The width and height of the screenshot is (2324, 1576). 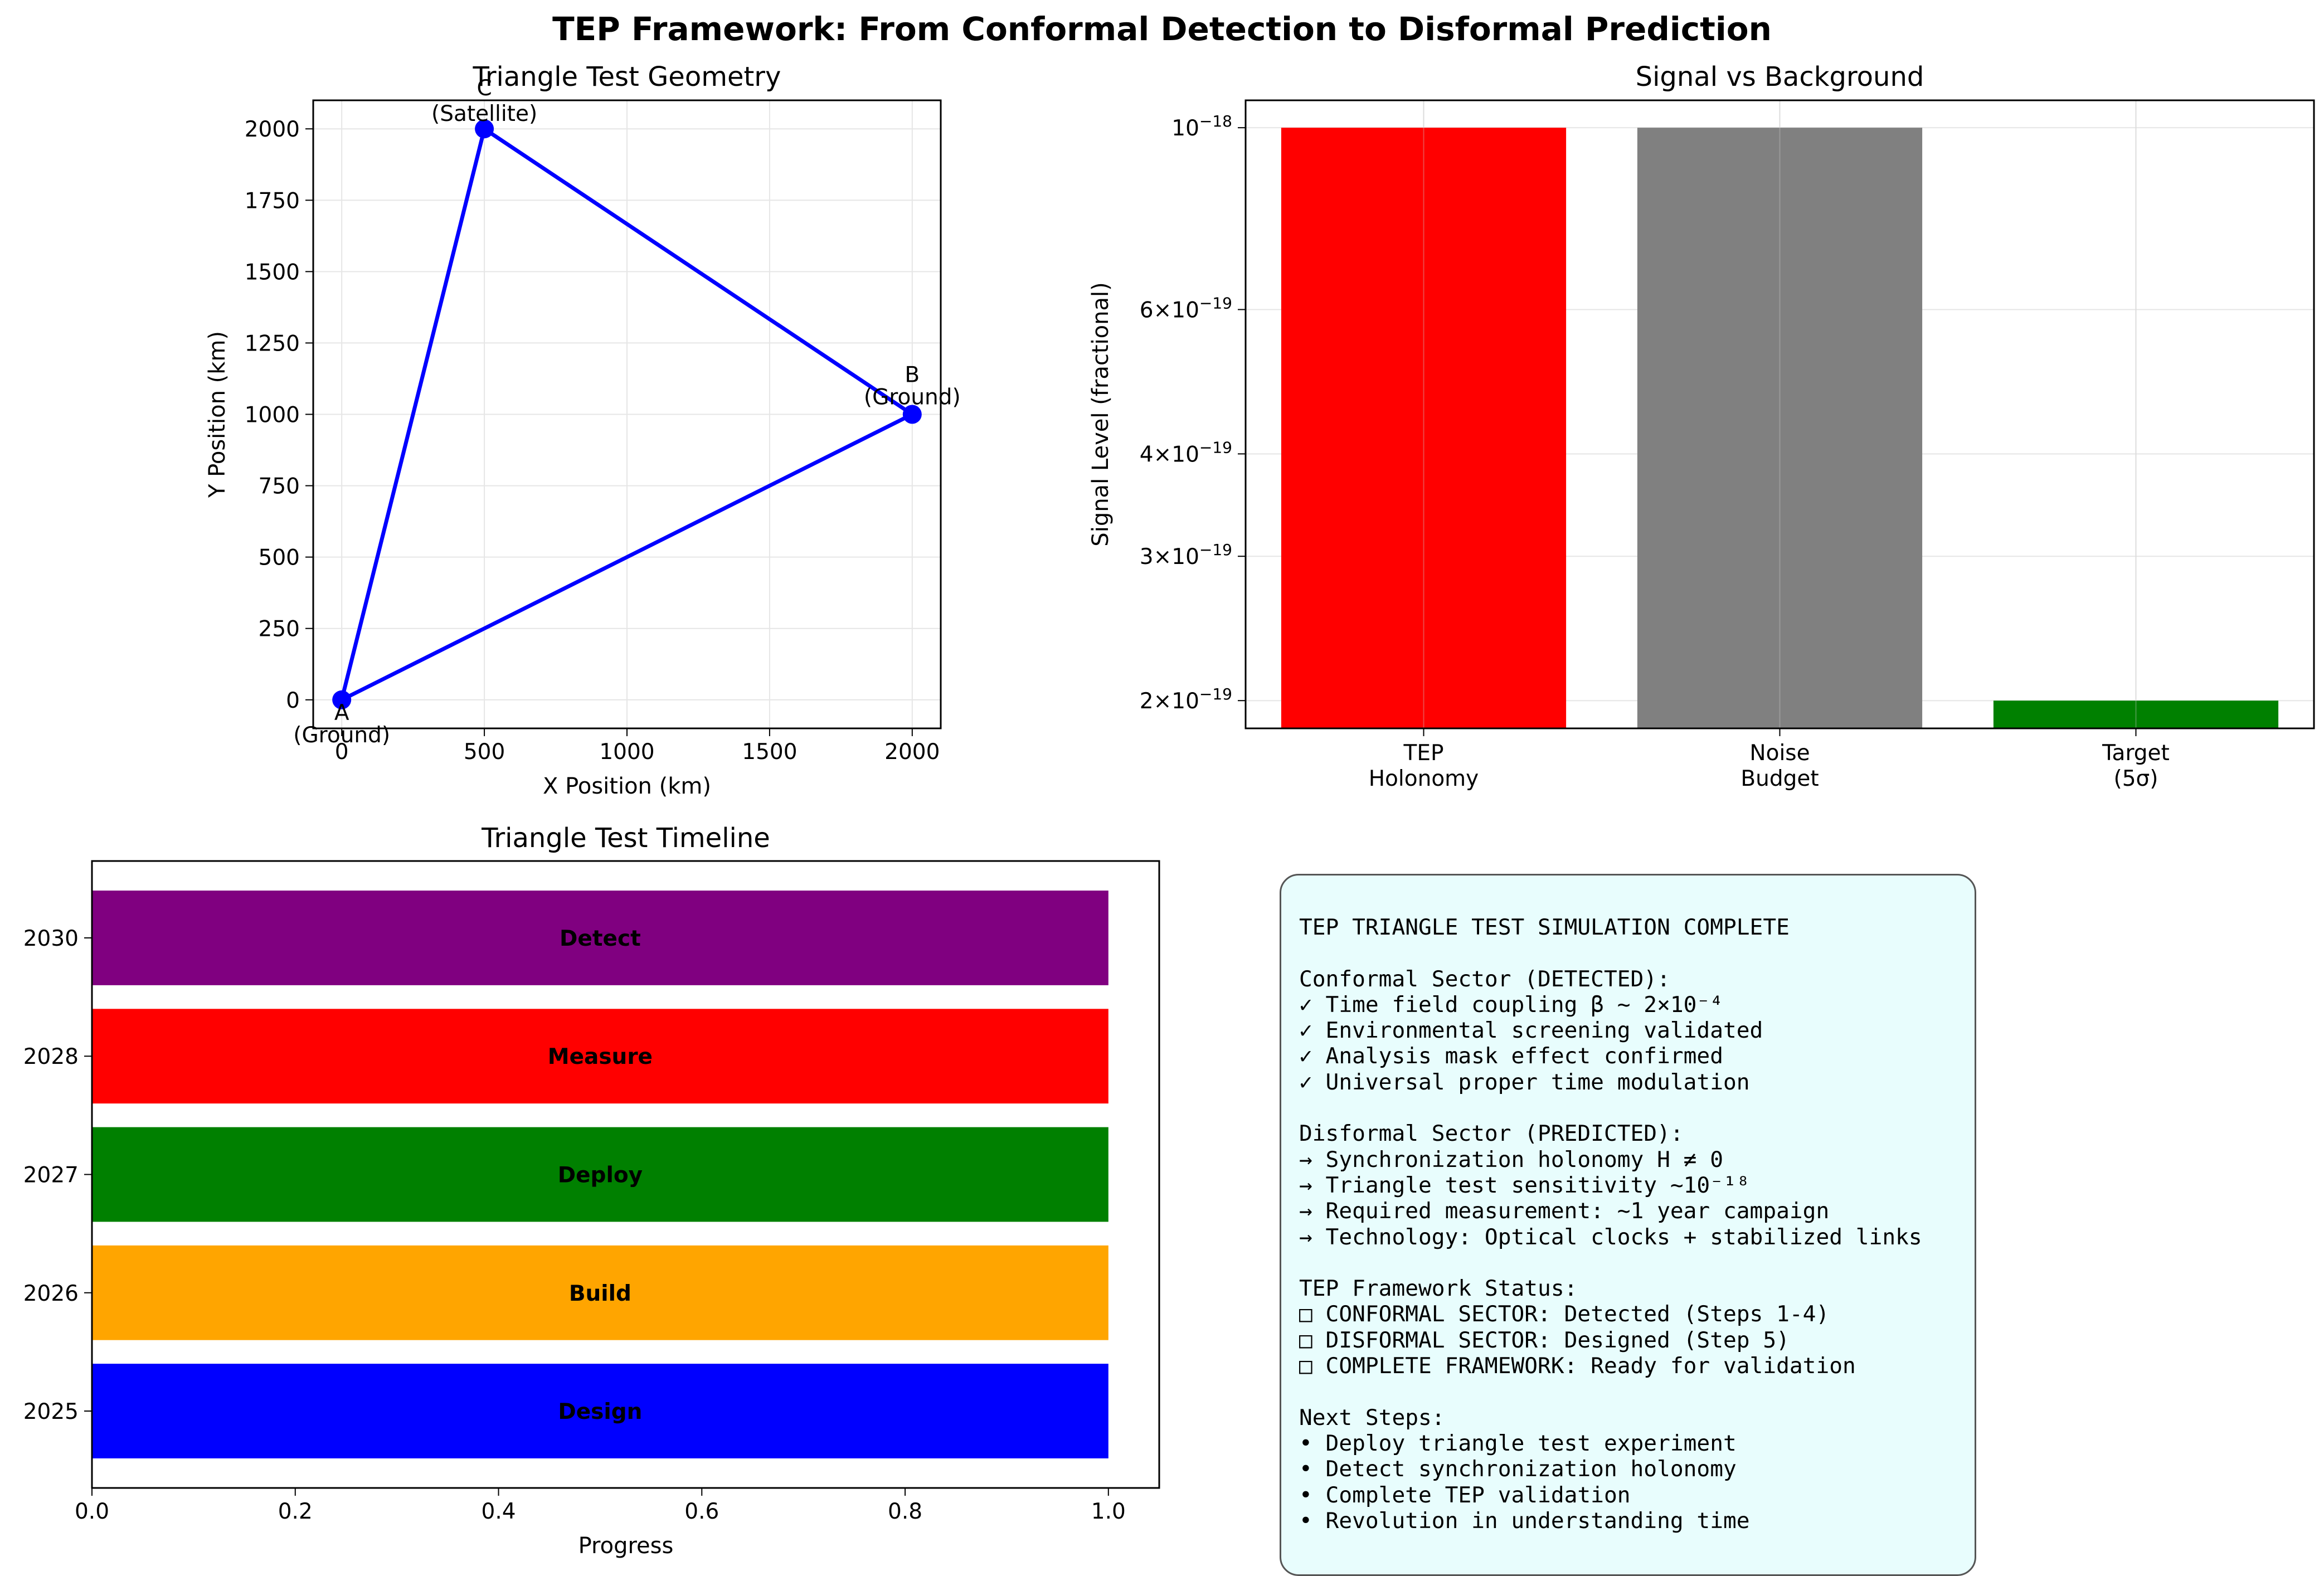 I want to click on x-tick-label: TEP, so click(x=1423, y=753).